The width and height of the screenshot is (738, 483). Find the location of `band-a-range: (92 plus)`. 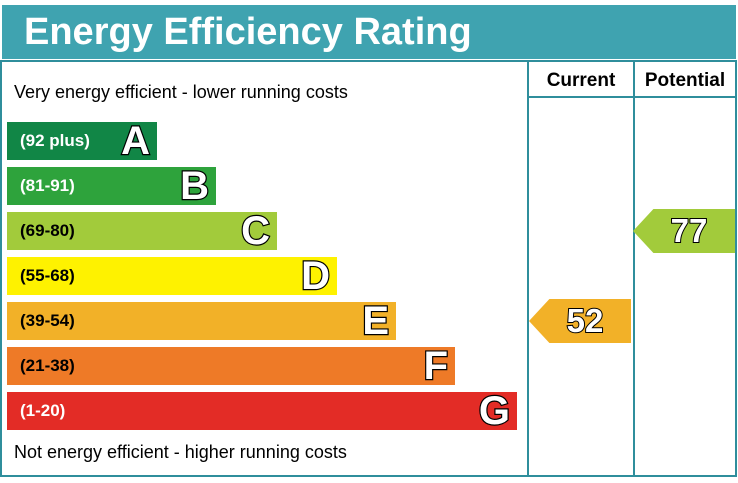

band-a-range: (92 plus) is located at coordinates (55, 140).